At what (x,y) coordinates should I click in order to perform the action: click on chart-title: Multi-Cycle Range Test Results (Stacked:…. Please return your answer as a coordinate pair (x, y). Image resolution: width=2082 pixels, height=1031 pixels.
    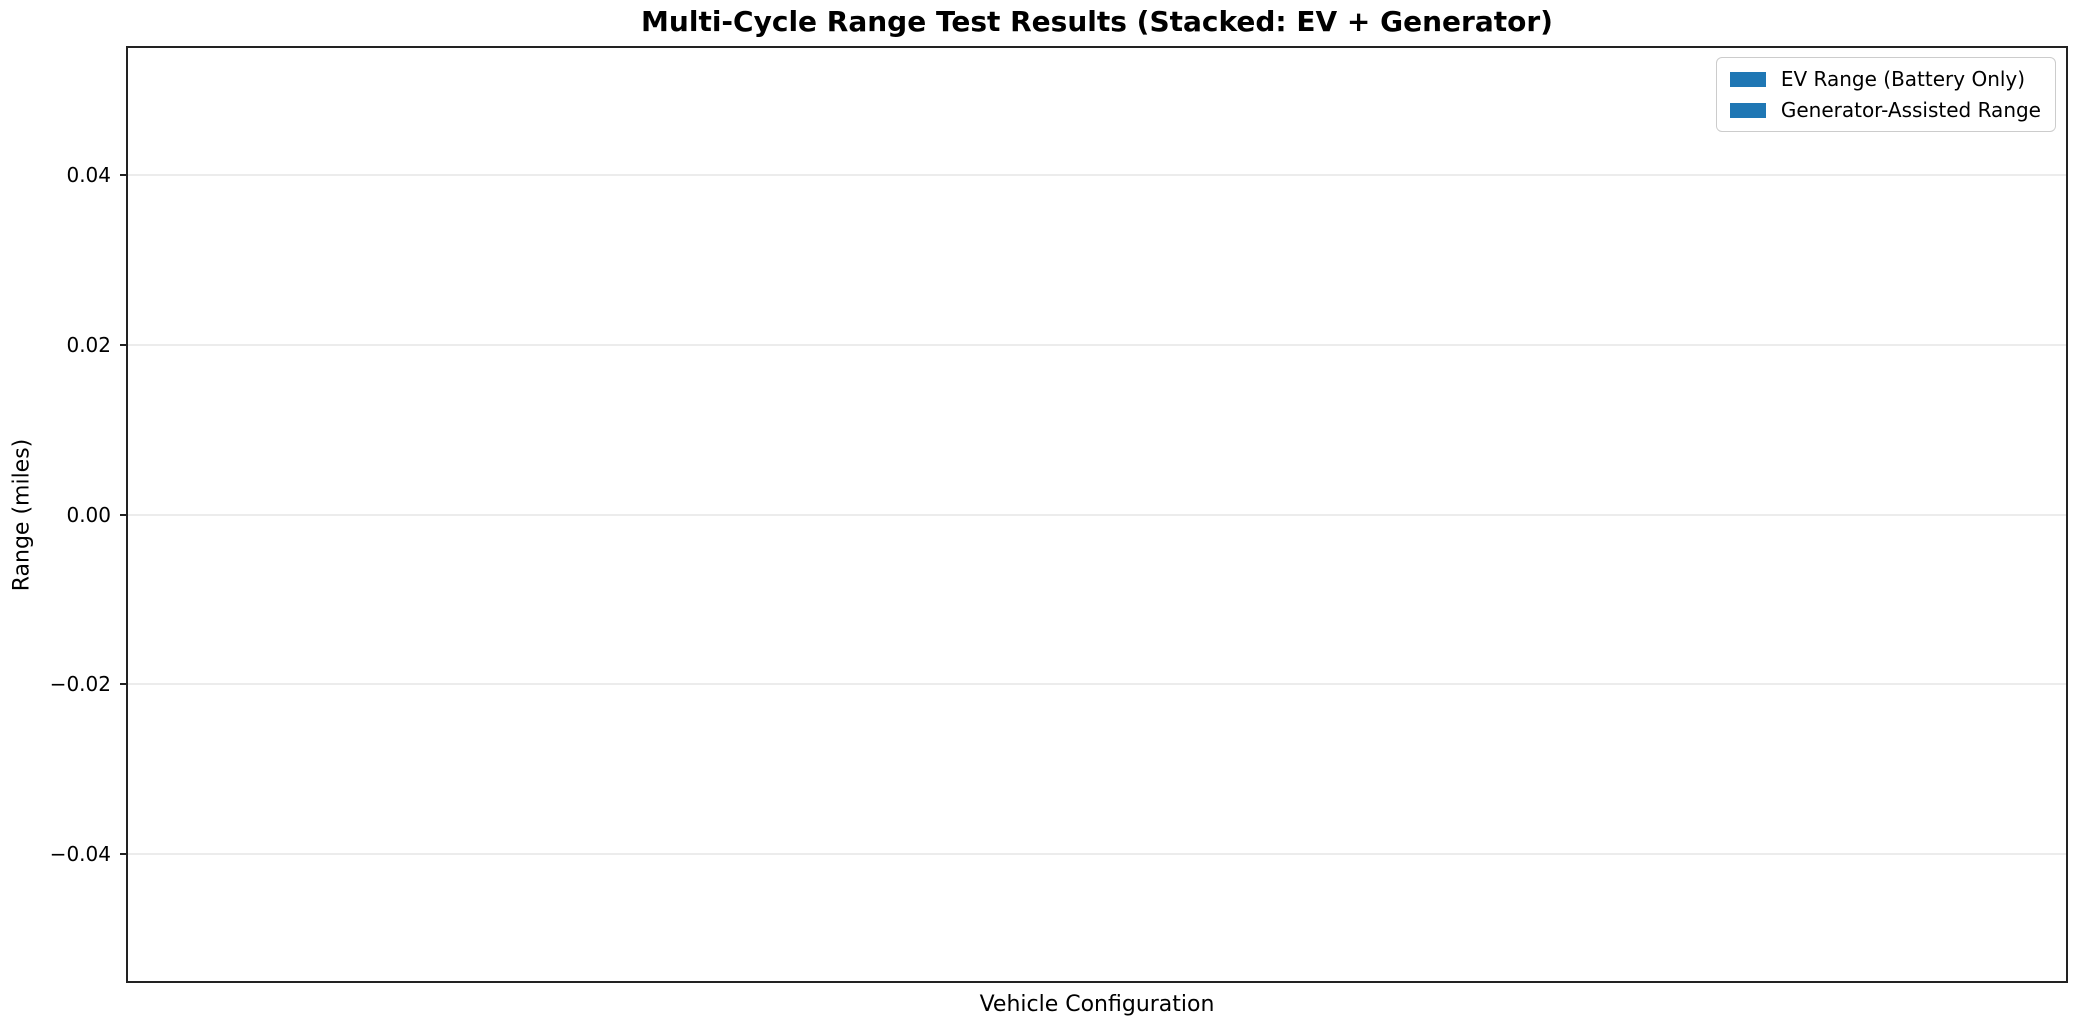
    Looking at the image, I should click on (1097, 21).